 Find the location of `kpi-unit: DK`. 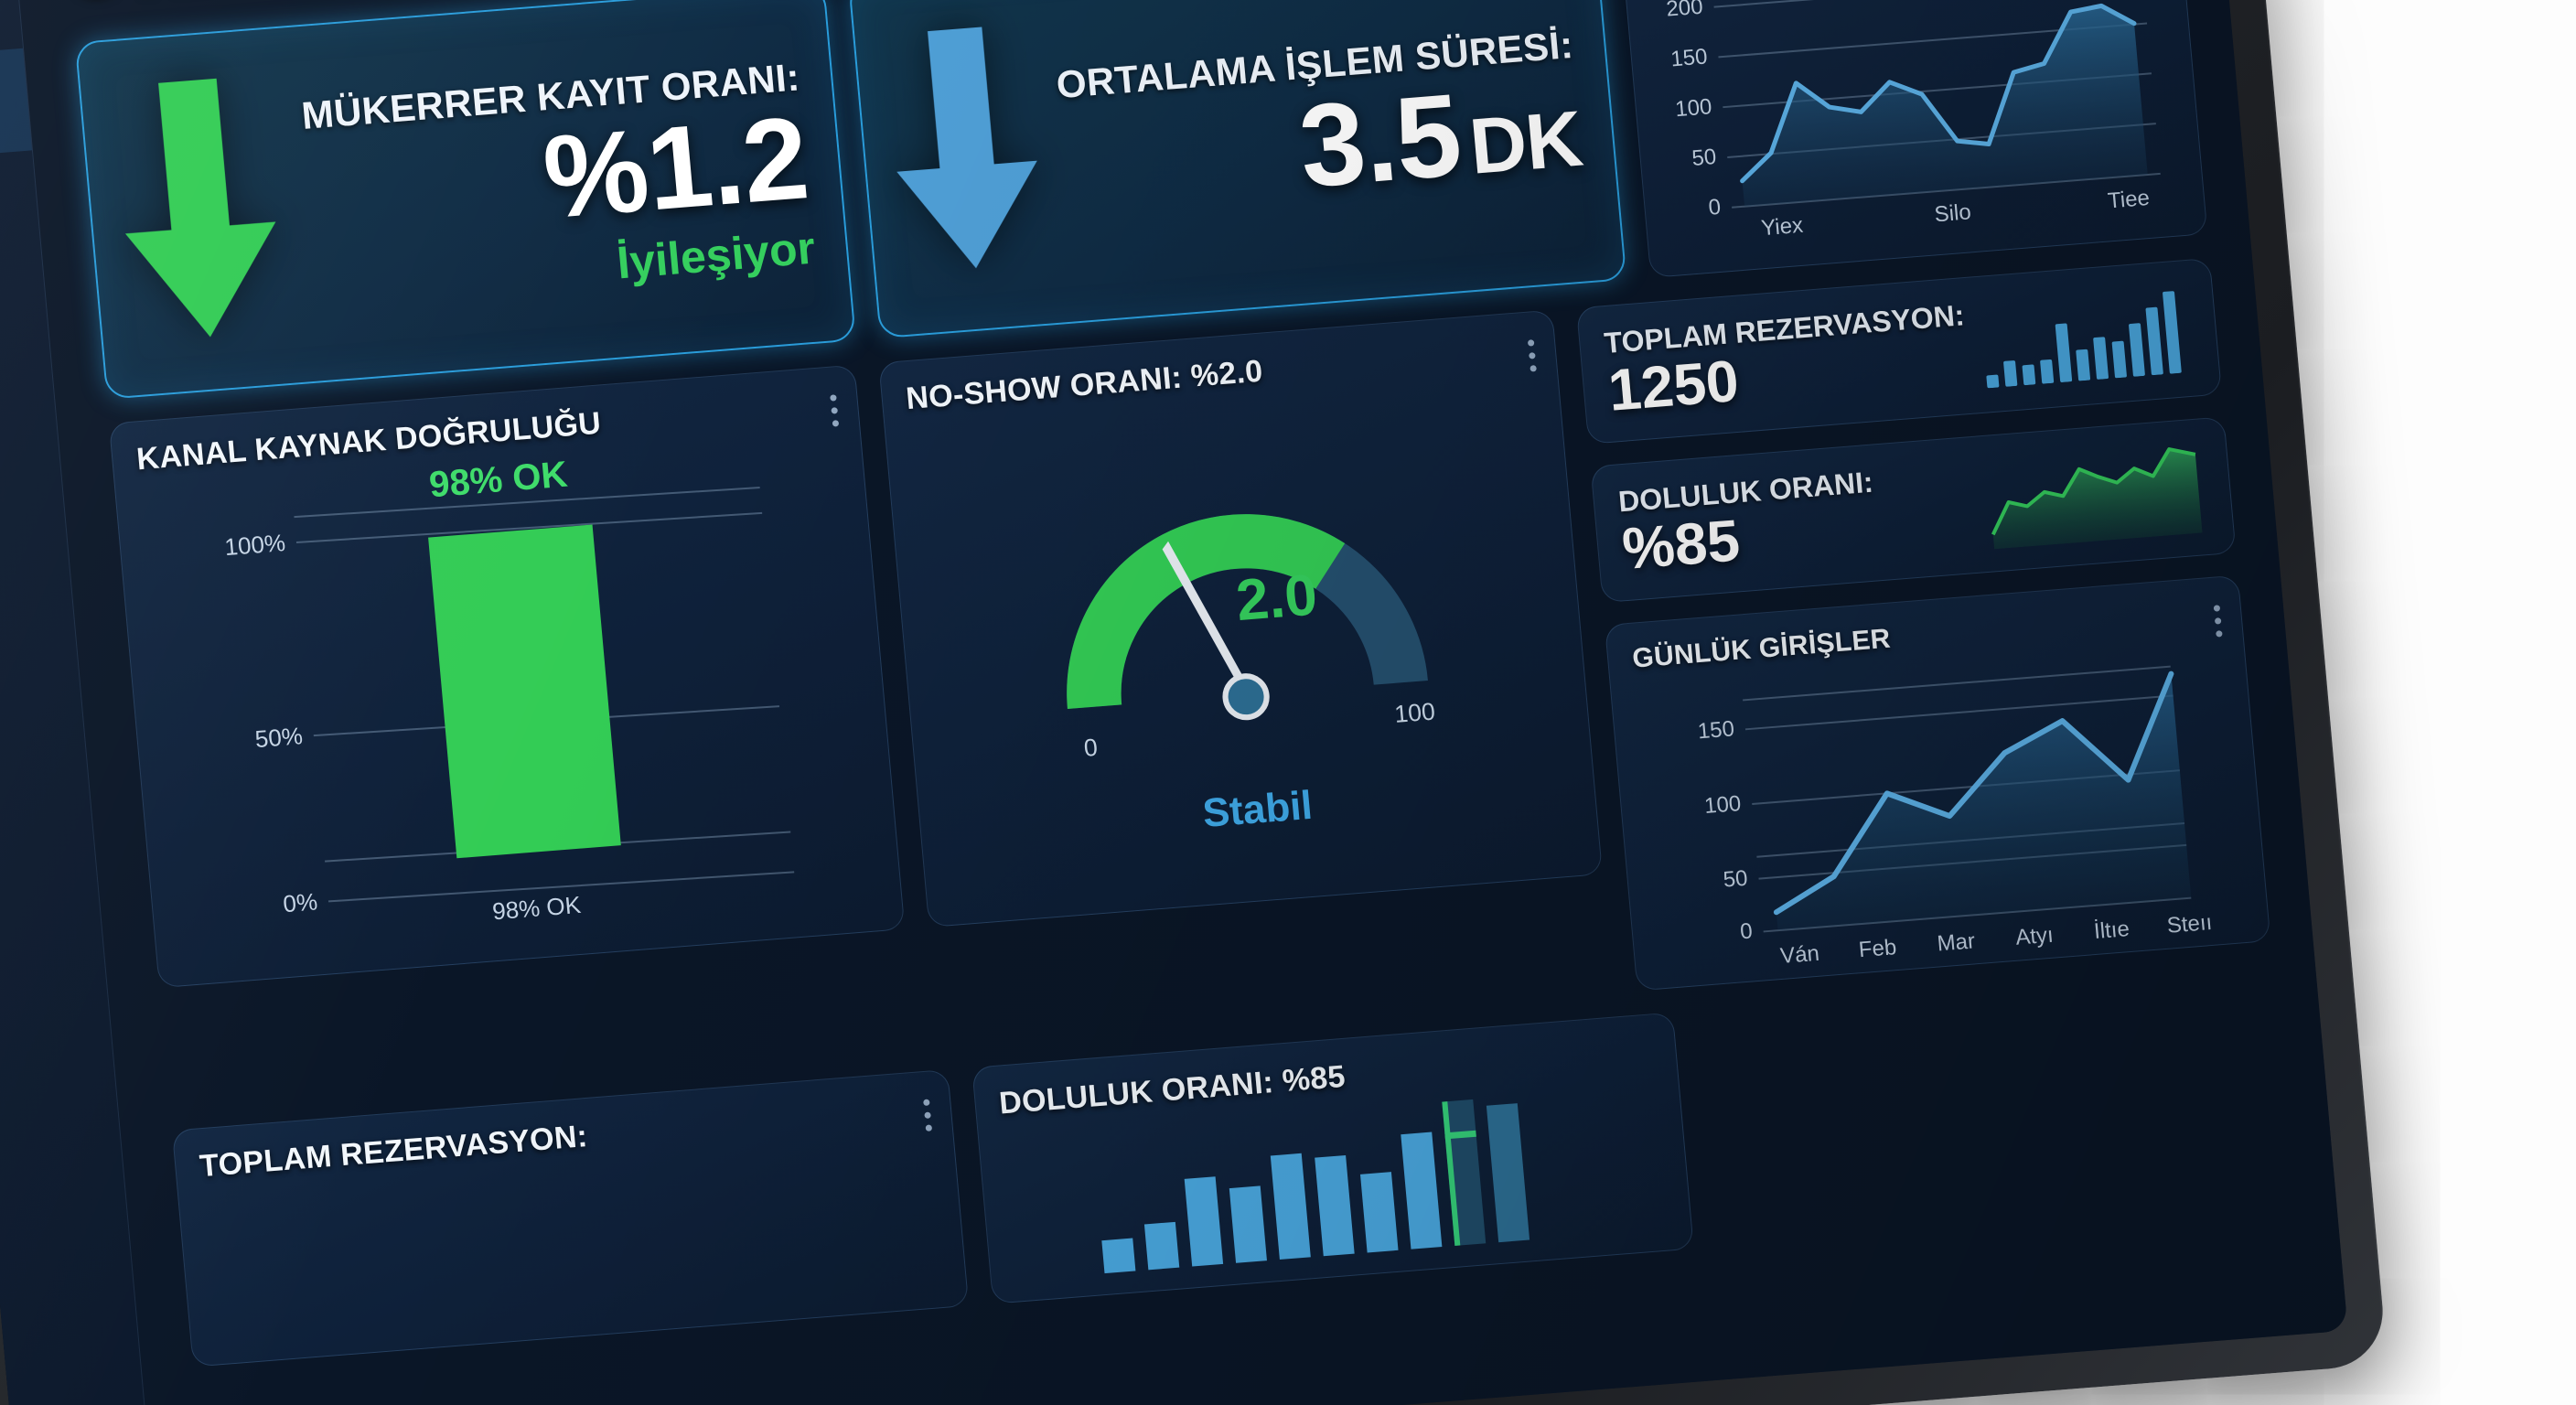

kpi-unit: DK is located at coordinates (1526, 142).